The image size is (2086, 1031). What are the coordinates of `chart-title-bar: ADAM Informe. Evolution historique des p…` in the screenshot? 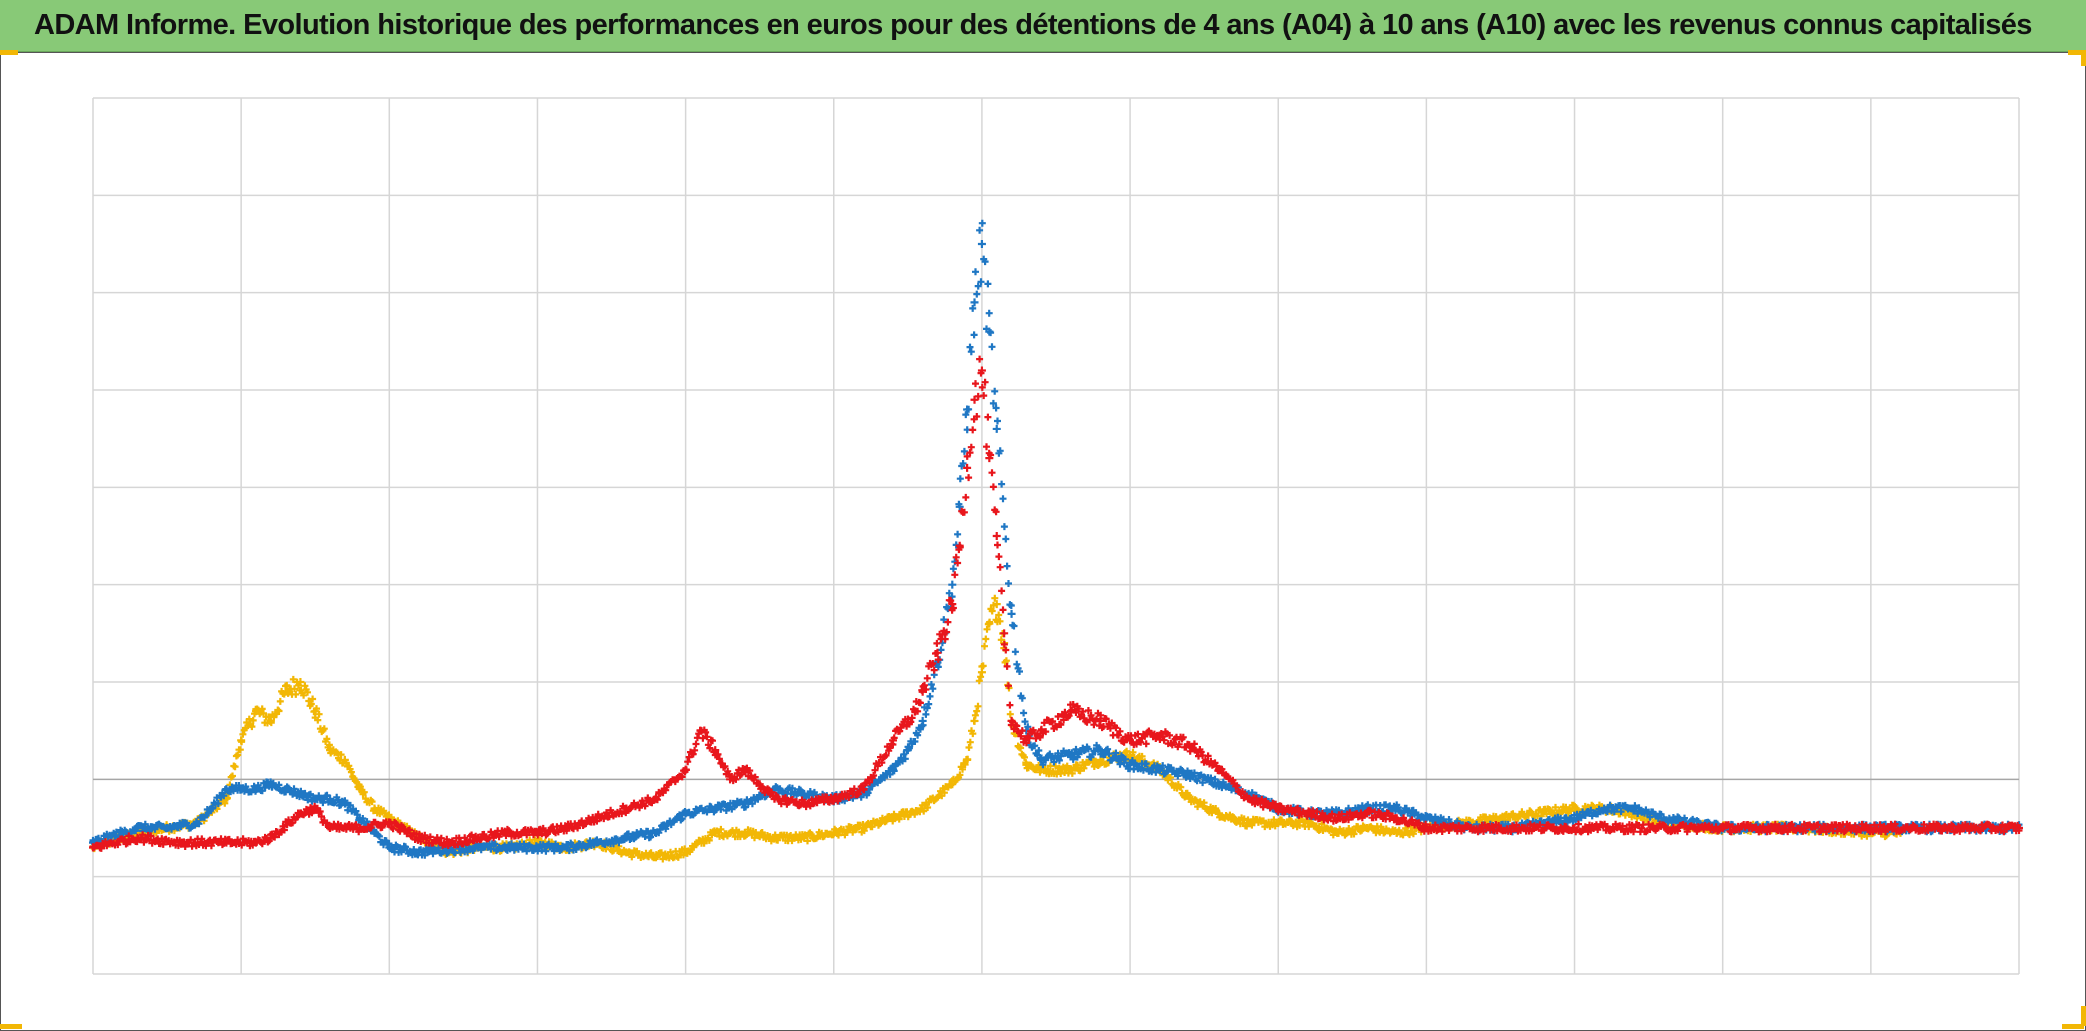 It's located at (1043, 26).